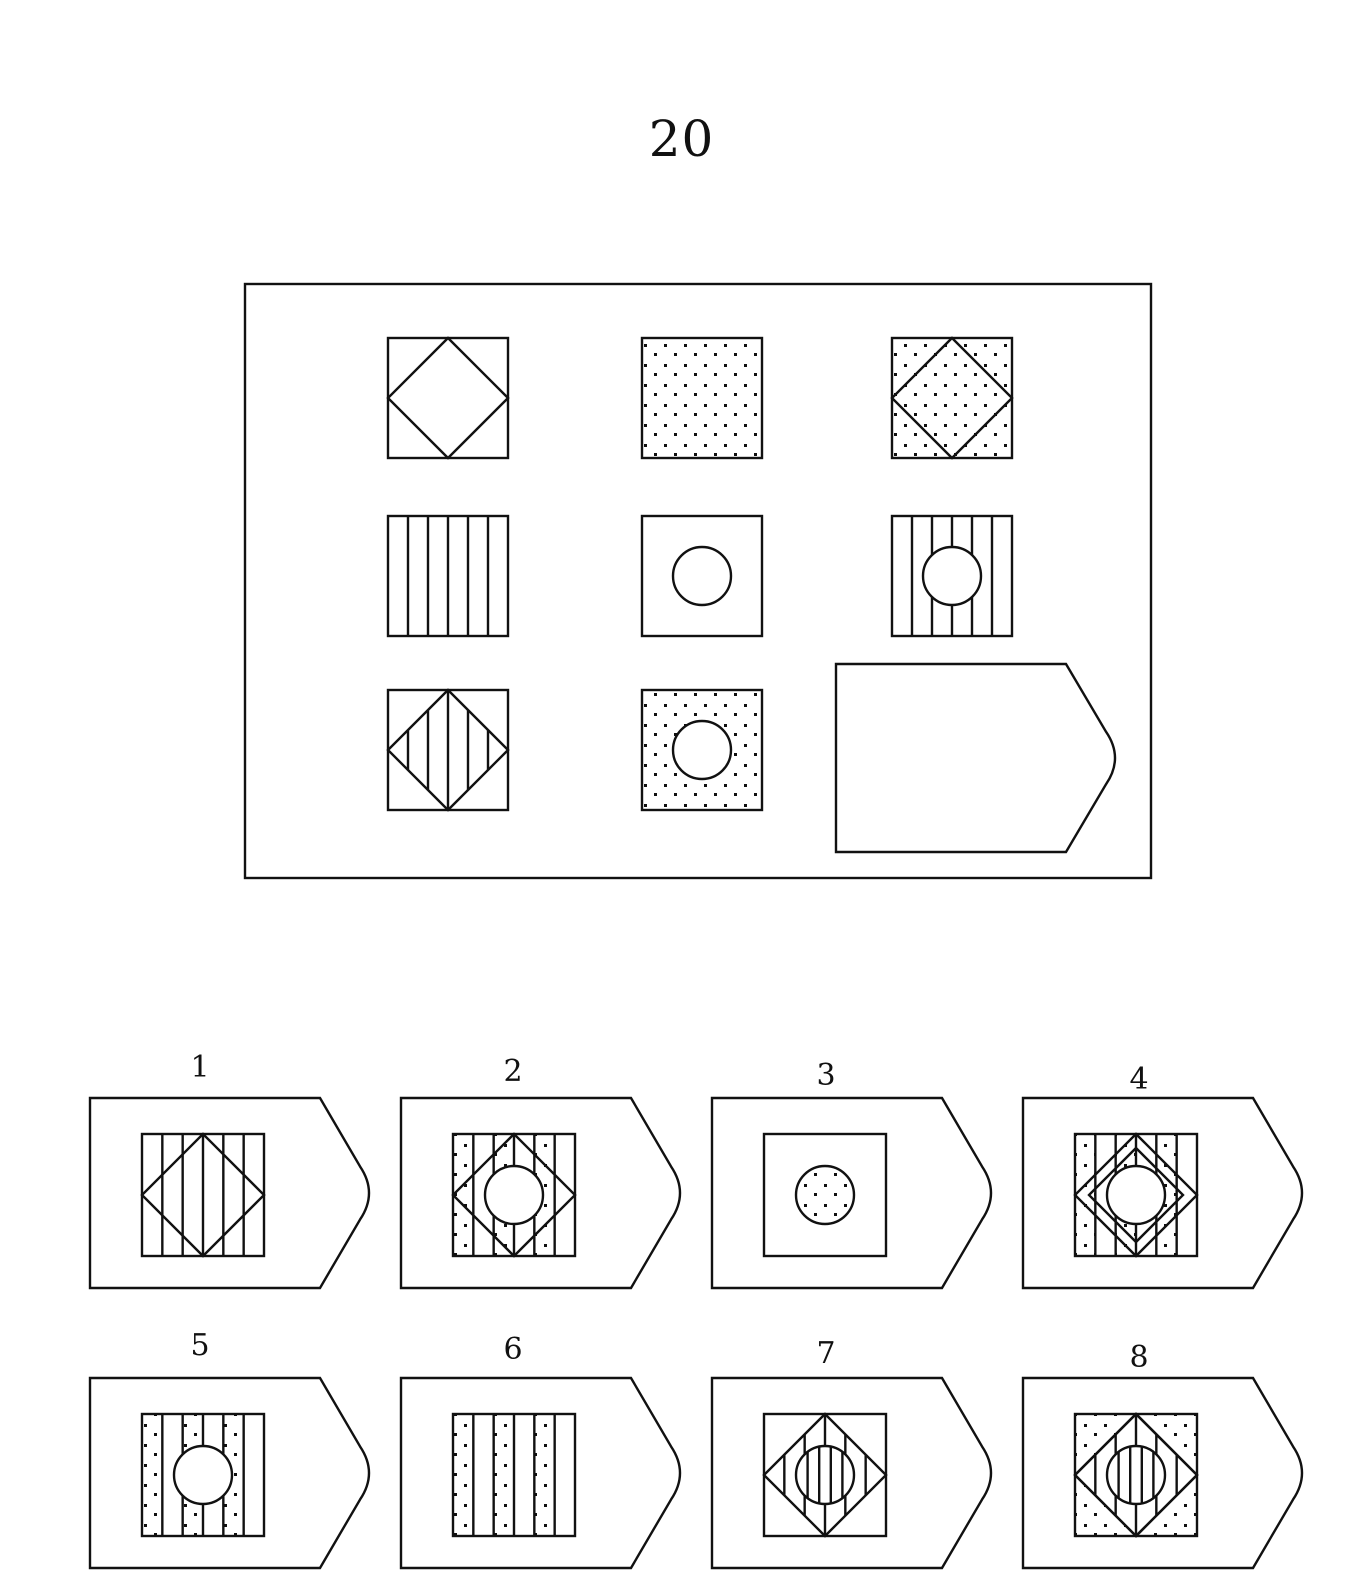  I want to click on matrix-cell-r1c3, so click(952, 398).